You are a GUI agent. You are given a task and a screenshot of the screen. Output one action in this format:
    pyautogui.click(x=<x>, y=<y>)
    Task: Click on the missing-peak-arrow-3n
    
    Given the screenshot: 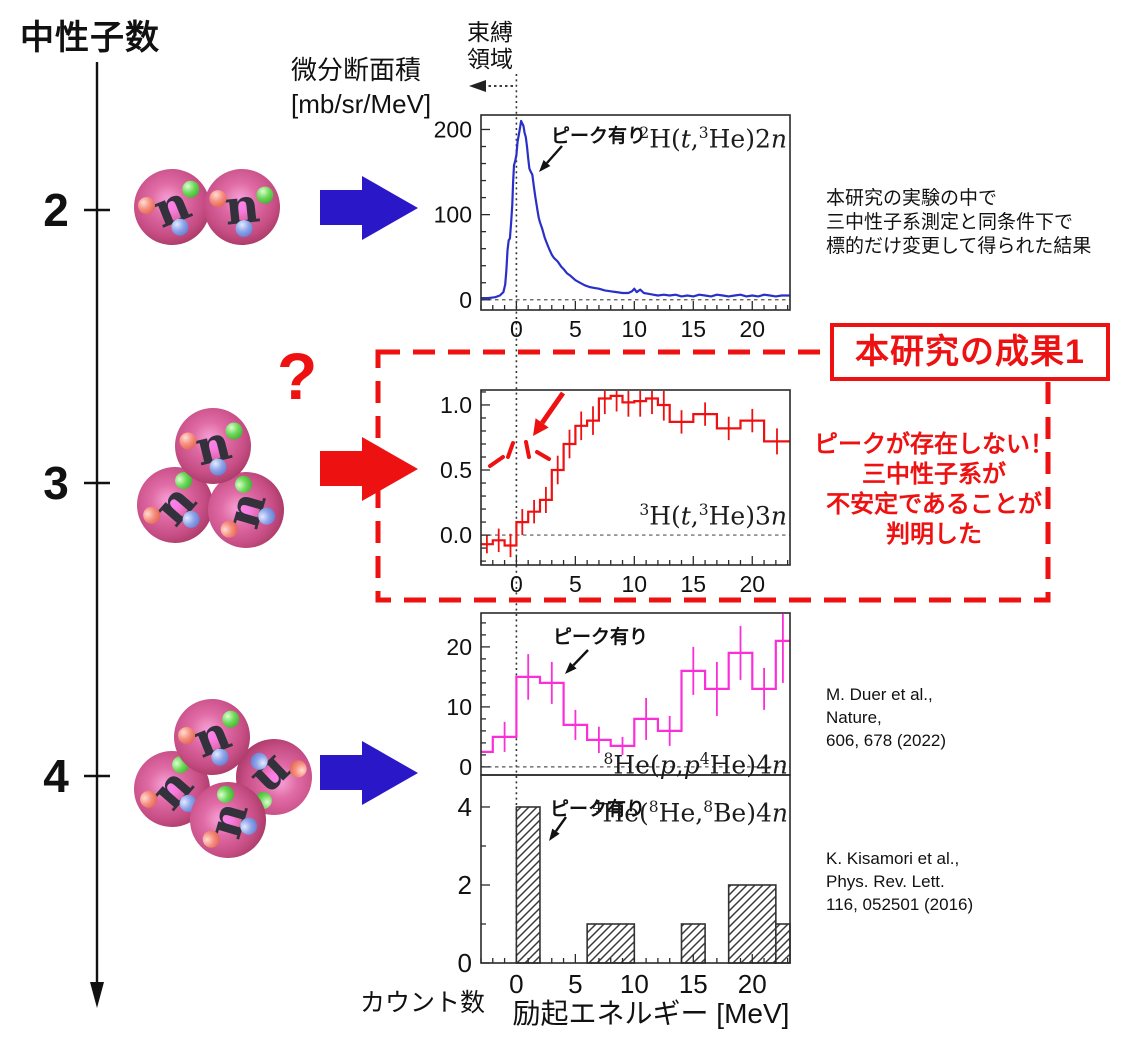 What is the action you would take?
    pyautogui.click(x=549, y=413)
    